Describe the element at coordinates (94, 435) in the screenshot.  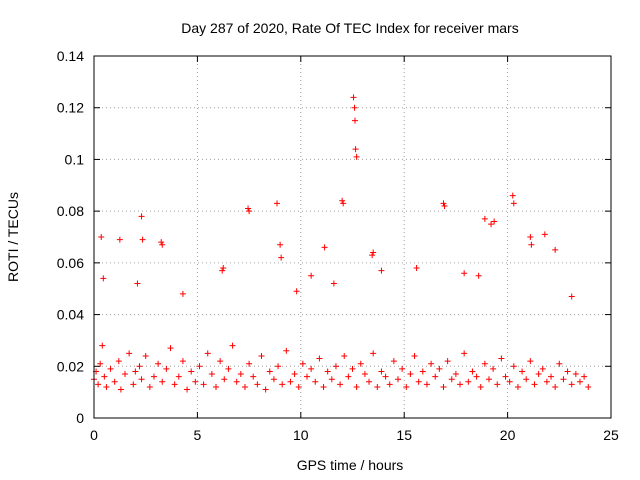
I see `x-tick-label: 0` at that location.